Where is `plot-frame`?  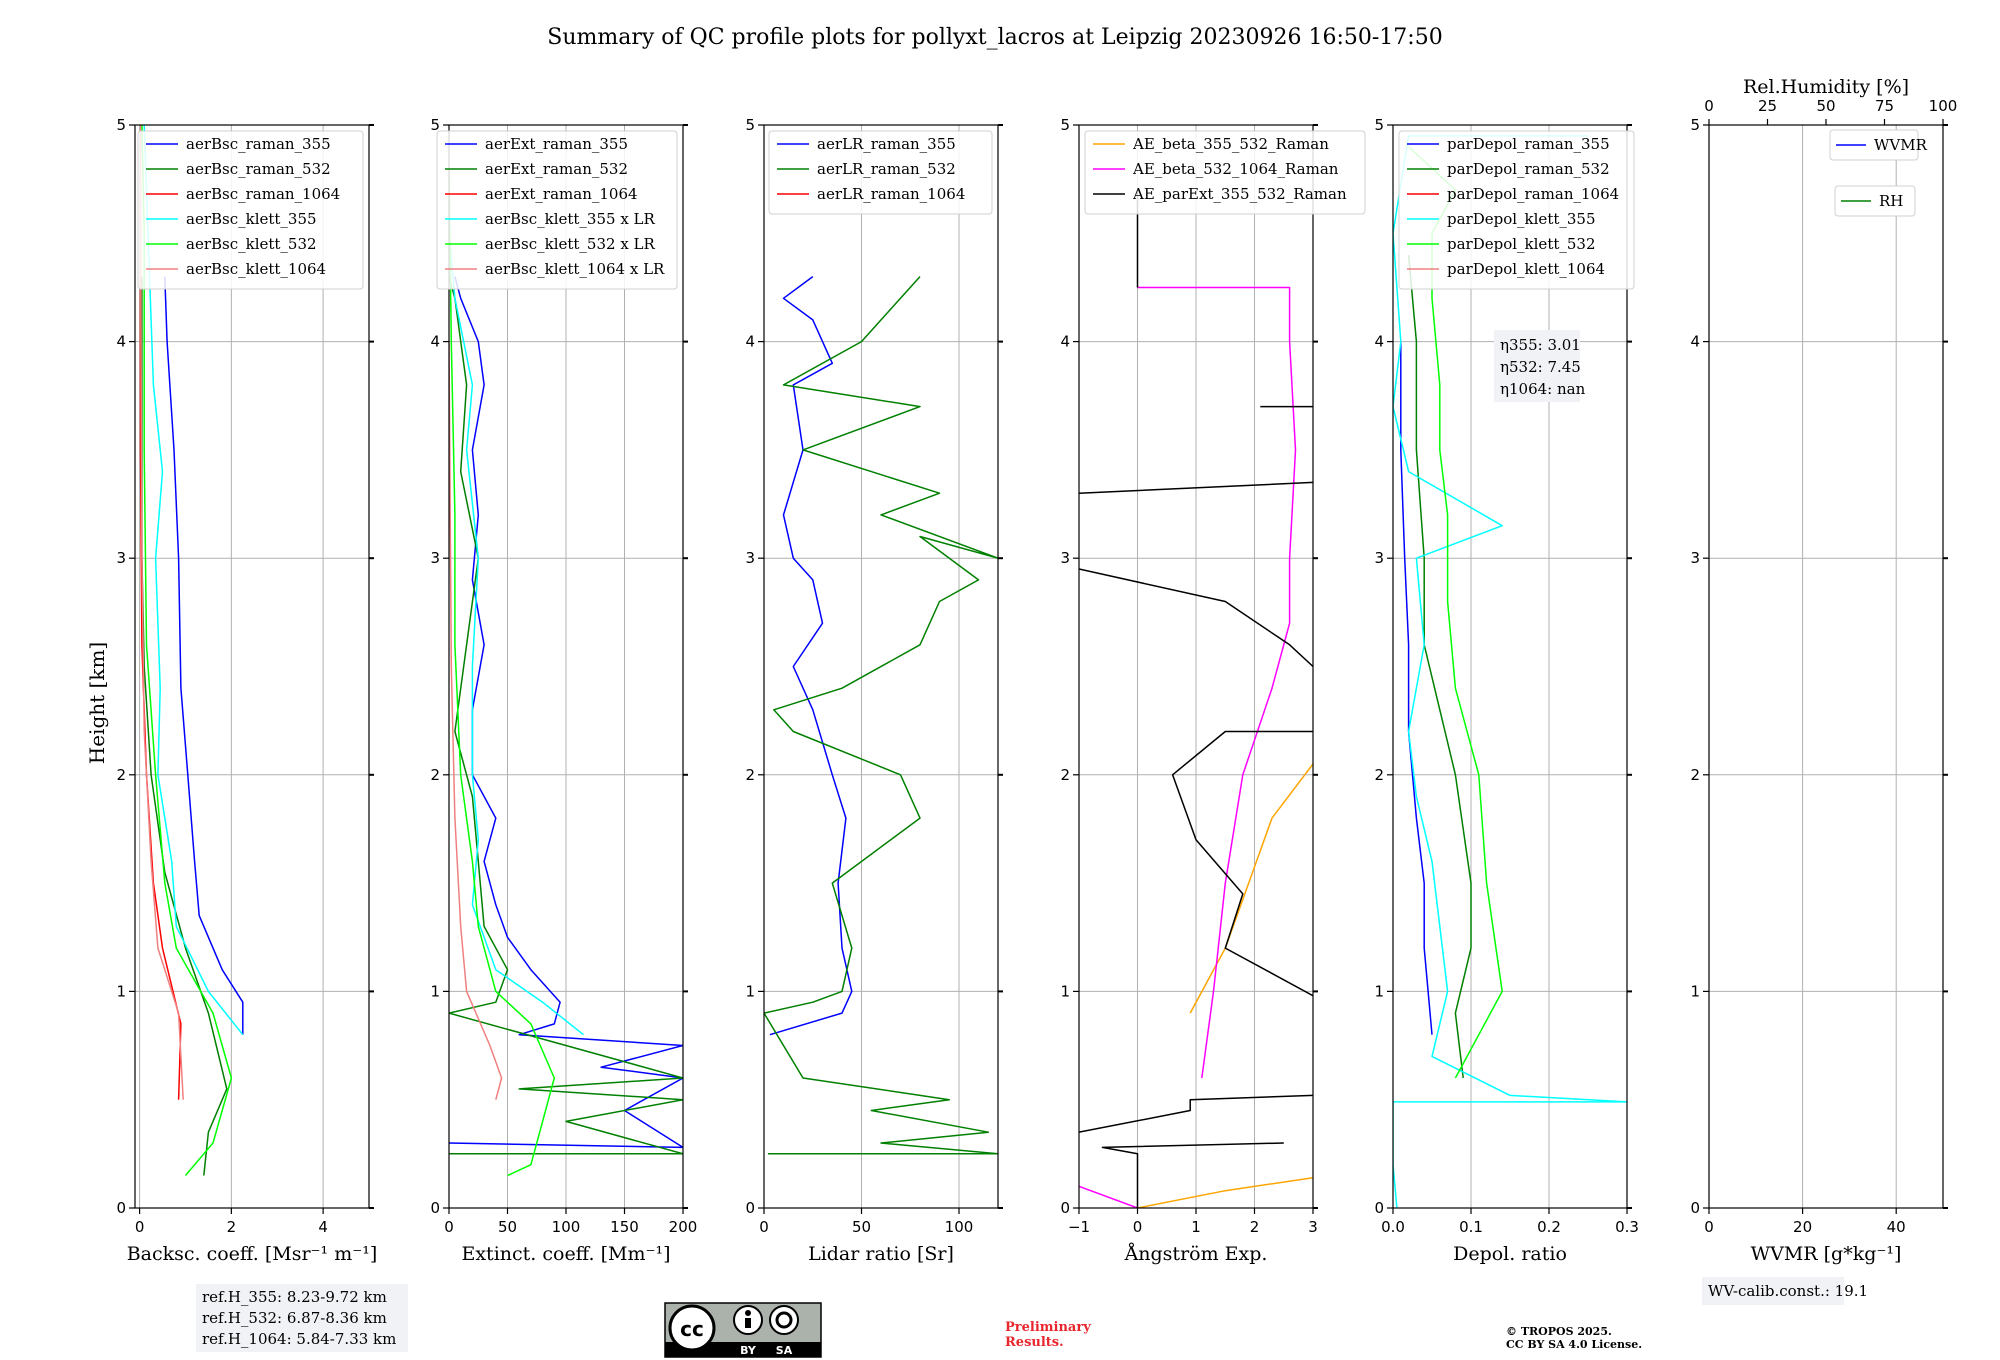 plot-frame is located at coordinates (1826, 666).